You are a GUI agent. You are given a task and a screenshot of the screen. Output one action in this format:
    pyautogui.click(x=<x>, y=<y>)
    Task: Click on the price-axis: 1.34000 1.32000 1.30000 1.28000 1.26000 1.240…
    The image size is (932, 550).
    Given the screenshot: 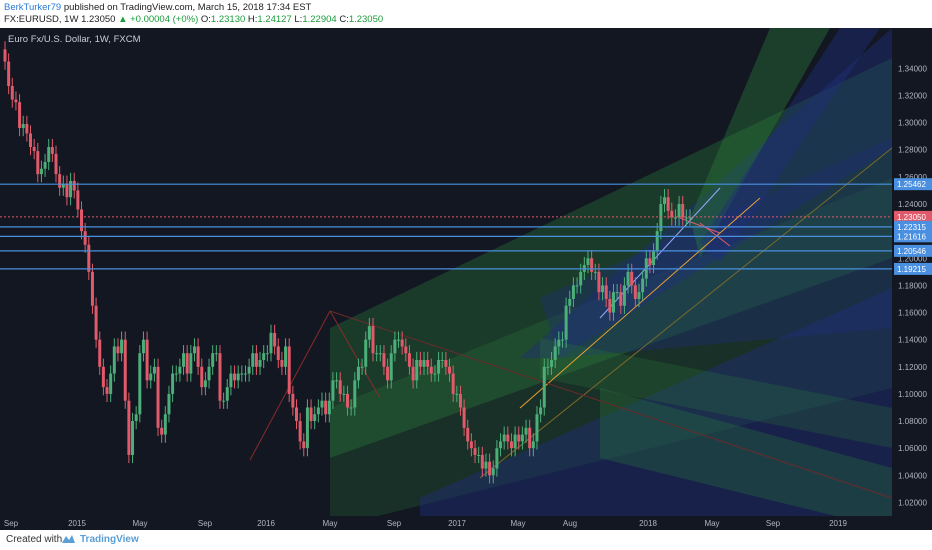 What is the action you would take?
    pyautogui.click(x=912, y=279)
    